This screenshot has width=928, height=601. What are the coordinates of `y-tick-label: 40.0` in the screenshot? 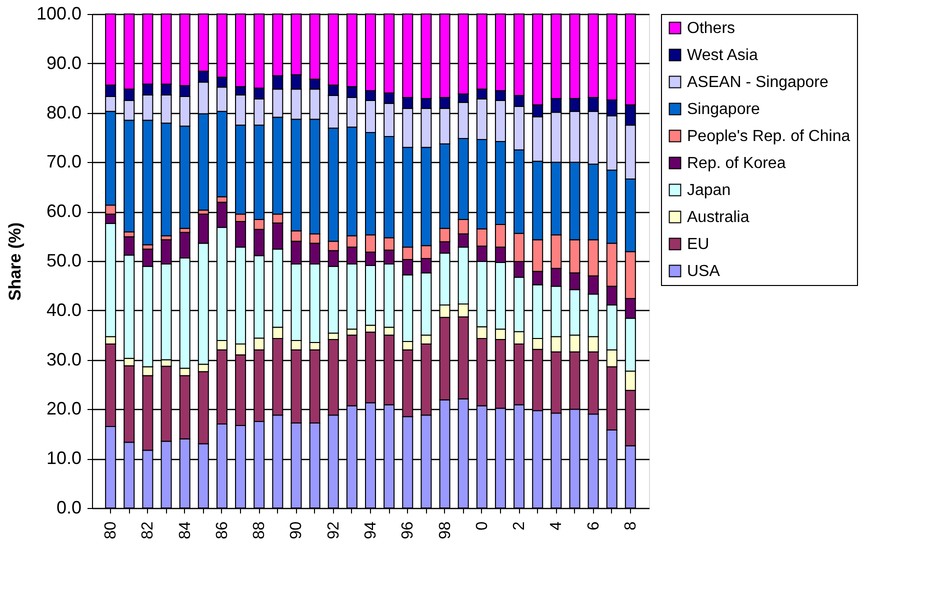 It's located at (64, 310).